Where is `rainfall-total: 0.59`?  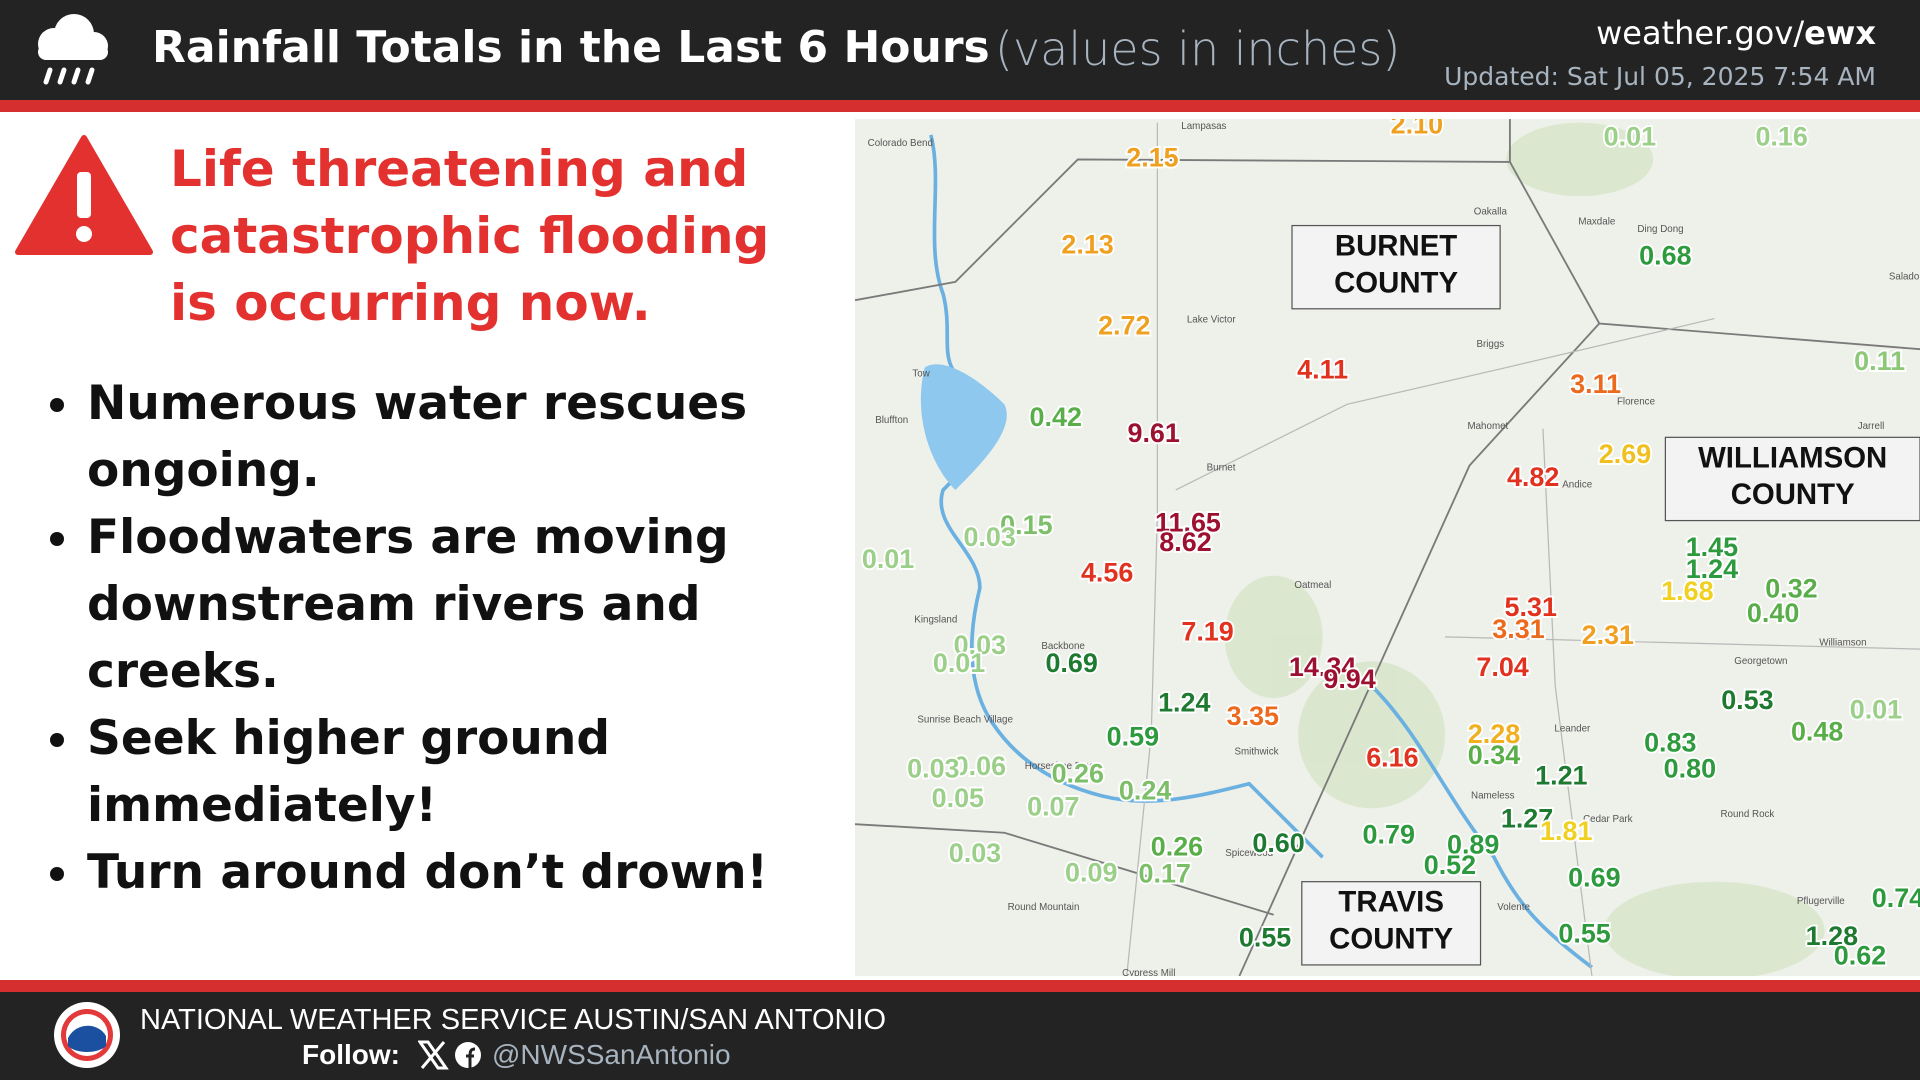 rainfall-total: 0.59 is located at coordinates (1133, 737).